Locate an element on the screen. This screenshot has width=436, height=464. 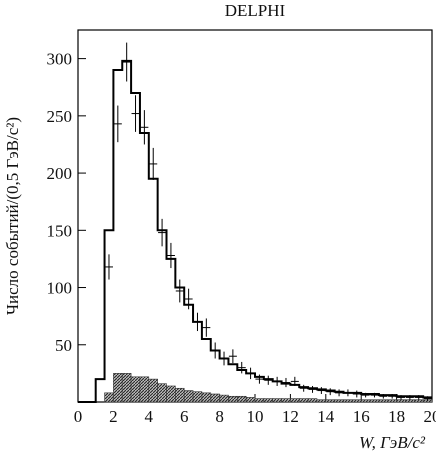
x-tick-label: 2 is located at coordinates (113, 416).